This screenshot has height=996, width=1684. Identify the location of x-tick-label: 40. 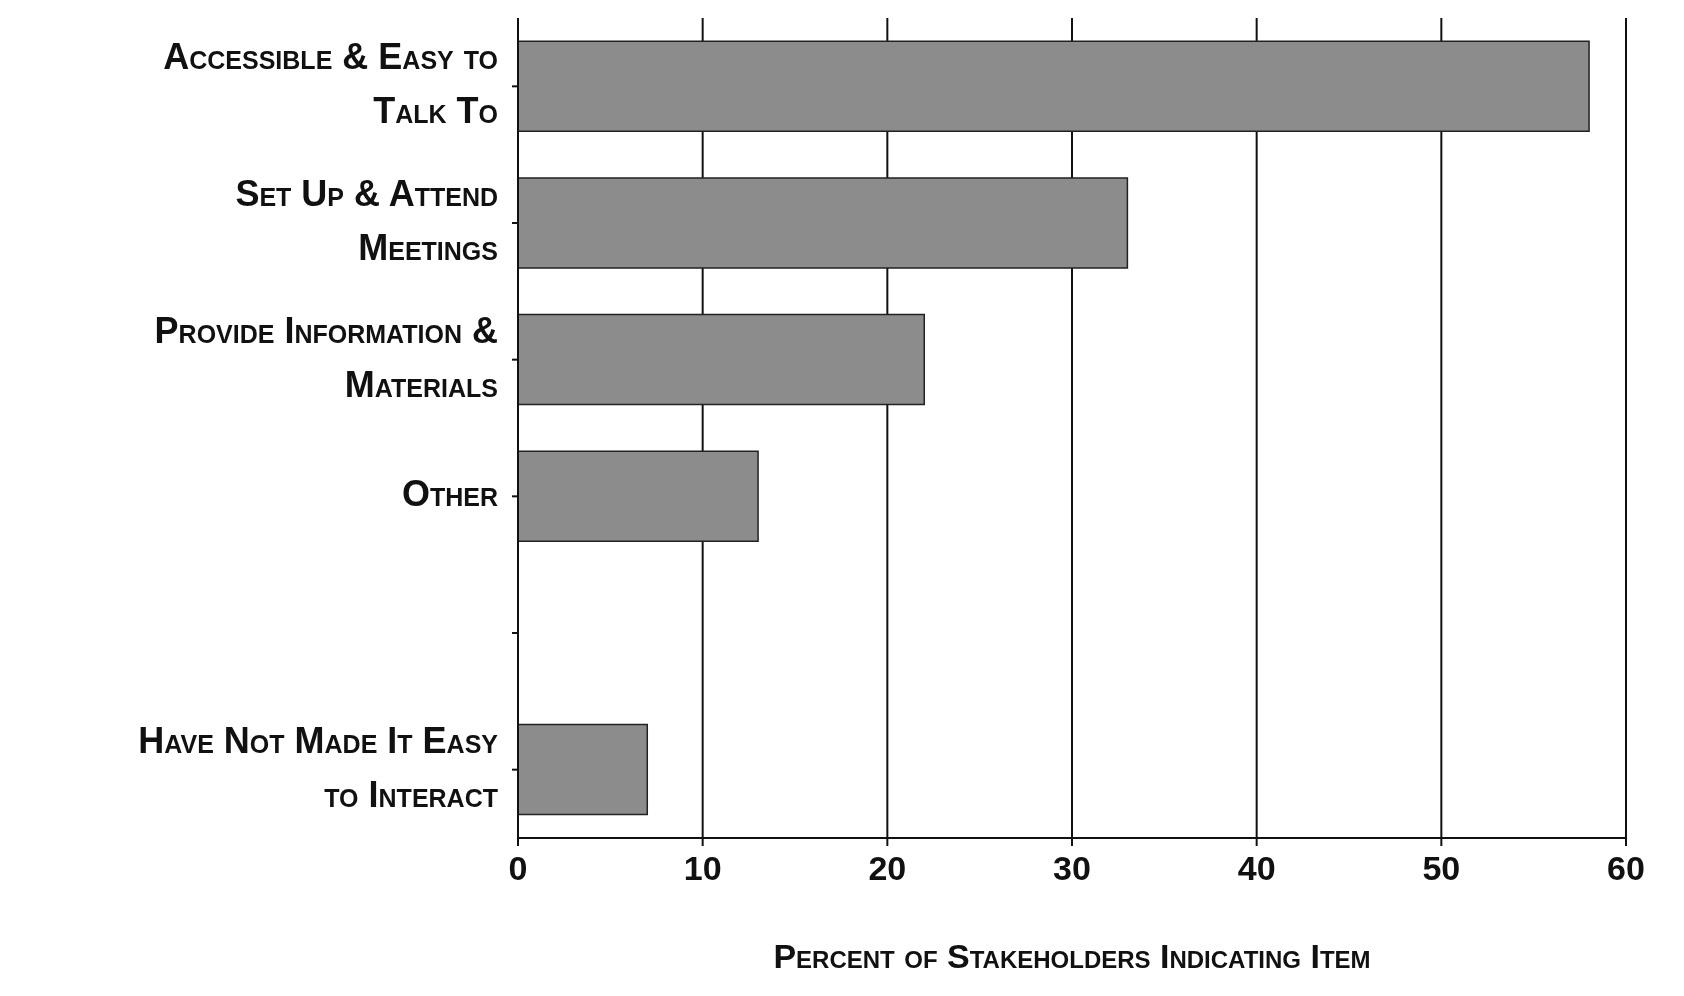
(1256, 868).